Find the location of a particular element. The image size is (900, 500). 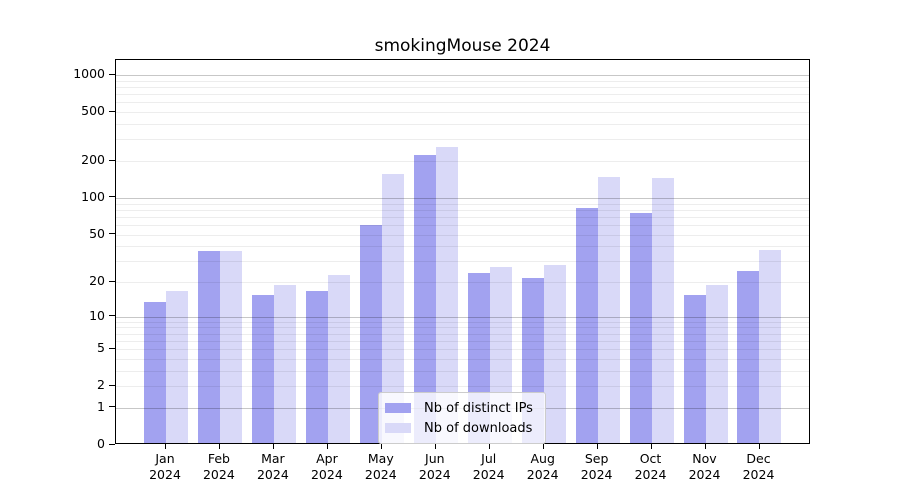

x-tick-label-feb: Feb 2024 is located at coordinates (218, 466).